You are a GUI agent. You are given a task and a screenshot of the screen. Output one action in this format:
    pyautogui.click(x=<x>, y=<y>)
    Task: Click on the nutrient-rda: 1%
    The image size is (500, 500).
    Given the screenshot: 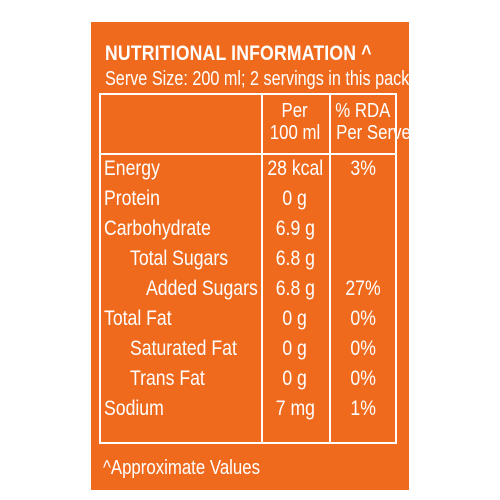 What is the action you would take?
    pyautogui.click(x=363, y=408)
    